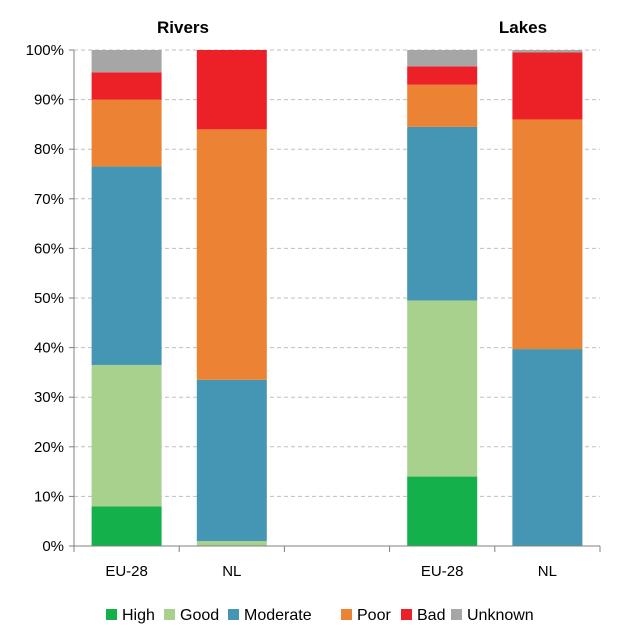 The image size is (618, 631). I want to click on legend-label: Bad, so click(431, 615).